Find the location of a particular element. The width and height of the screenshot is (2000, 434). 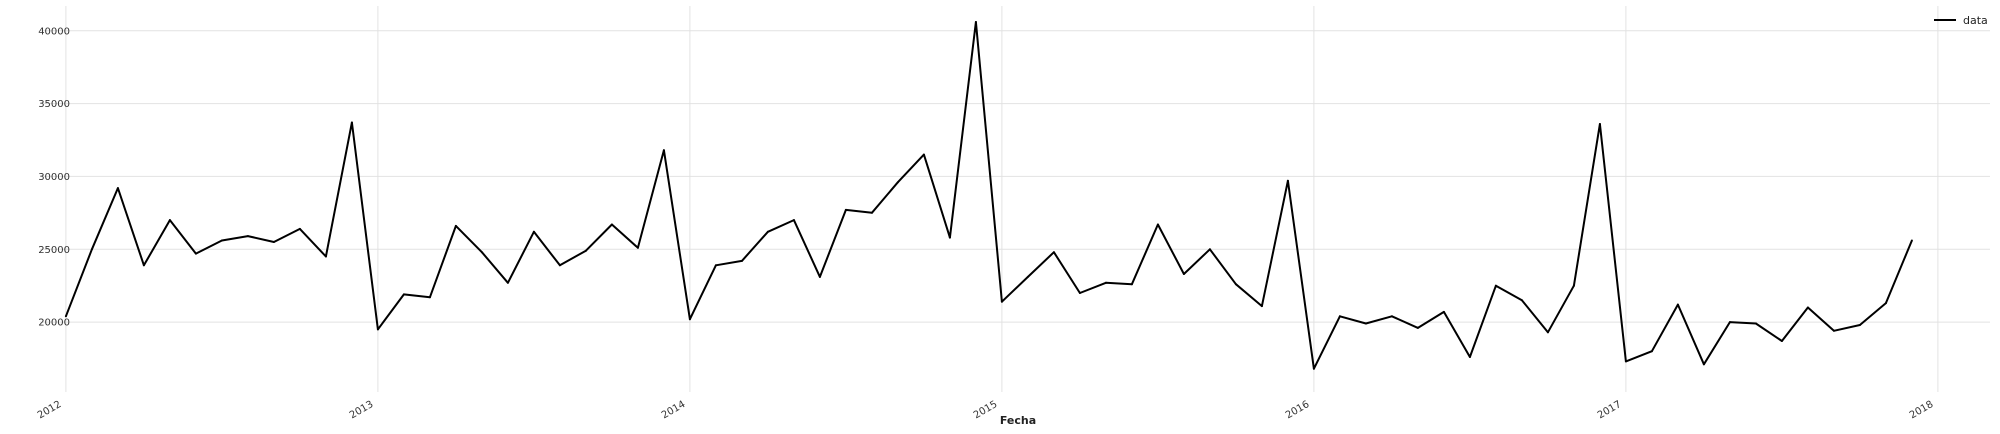

y-tick-label: 40000 is located at coordinates (54, 31).